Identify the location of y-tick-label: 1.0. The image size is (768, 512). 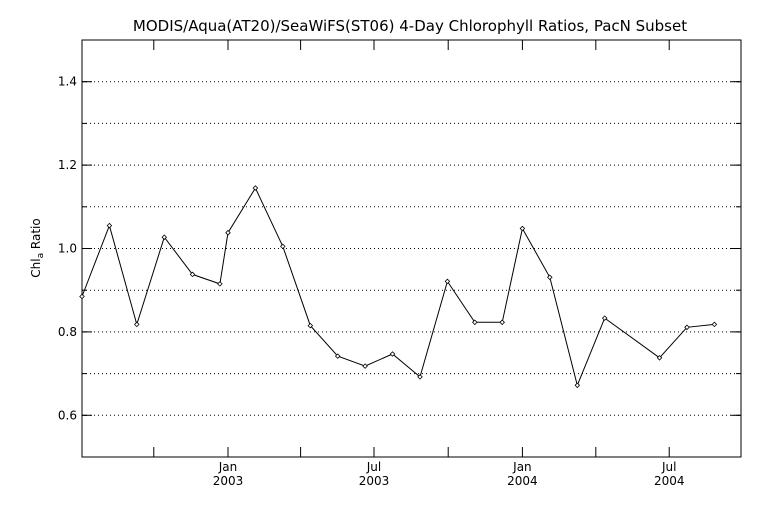
(67, 249).